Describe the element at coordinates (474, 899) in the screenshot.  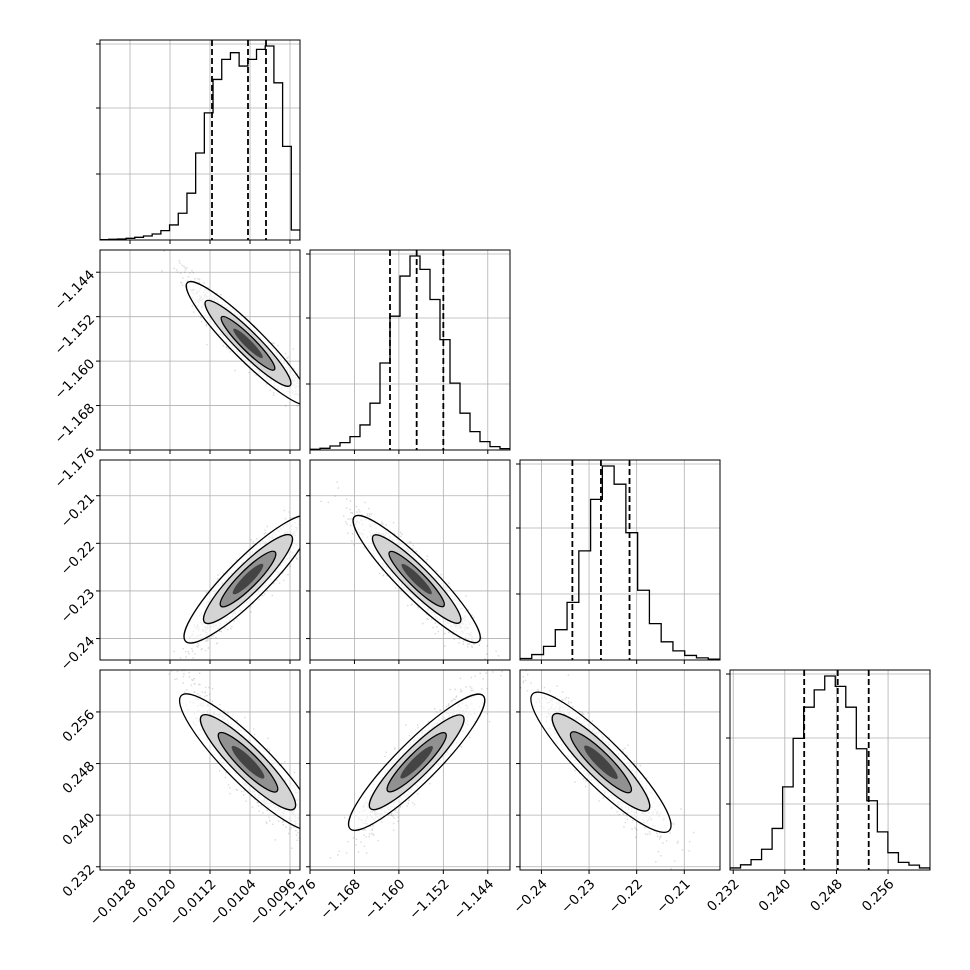
I see `x-tick-label: −1.144` at that location.